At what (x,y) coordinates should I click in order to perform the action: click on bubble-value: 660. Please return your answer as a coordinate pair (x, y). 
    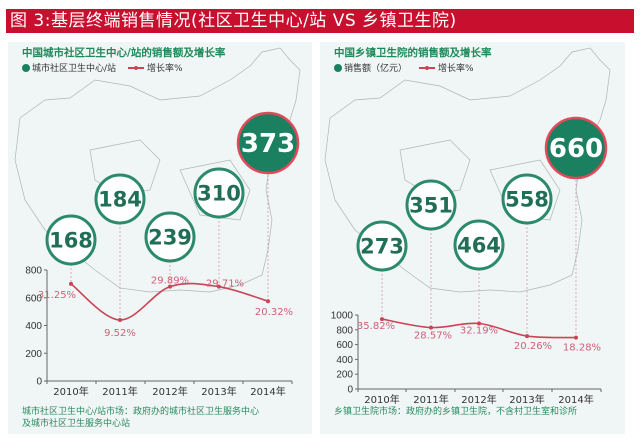
    Looking at the image, I should click on (576, 149).